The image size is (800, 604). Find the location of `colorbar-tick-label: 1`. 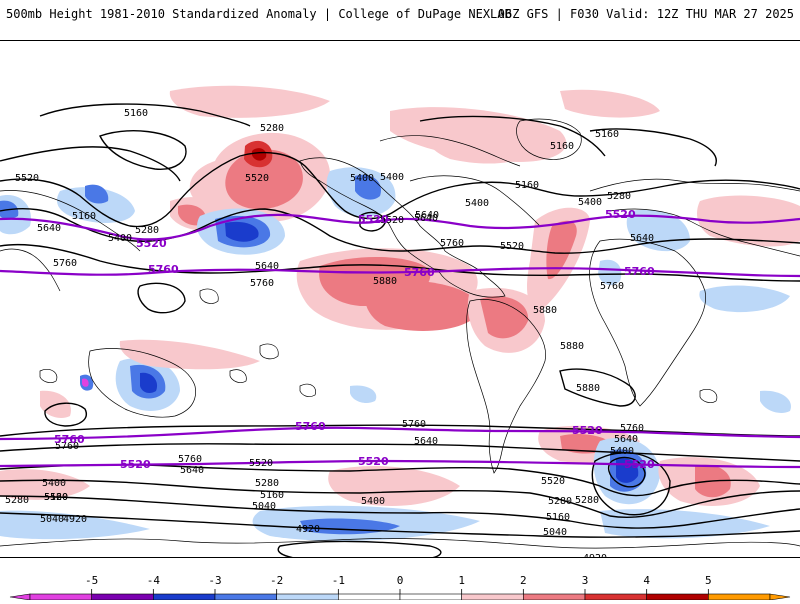

colorbar-tick-label: 1 is located at coordinates (461, 580).